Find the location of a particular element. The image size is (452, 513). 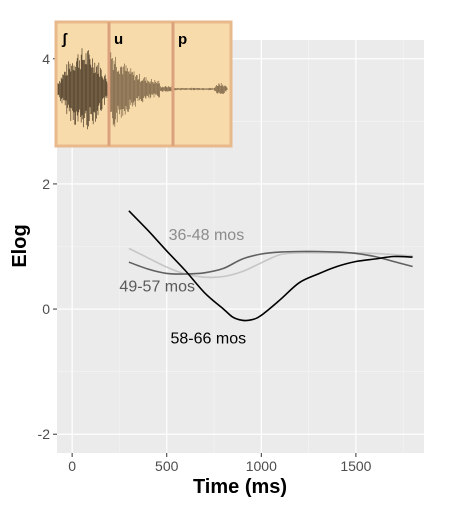

series-labels: 36-48 mos 49-57 mos 58-66 mos is located at coordinates (182, 287).